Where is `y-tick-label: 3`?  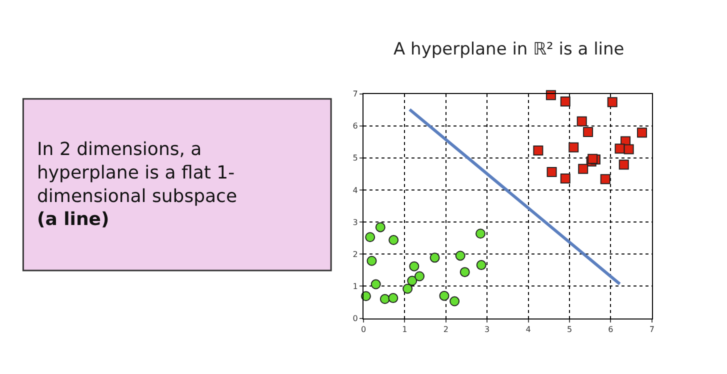 y-tick-label: 3 is located at coordinates (355, 222).